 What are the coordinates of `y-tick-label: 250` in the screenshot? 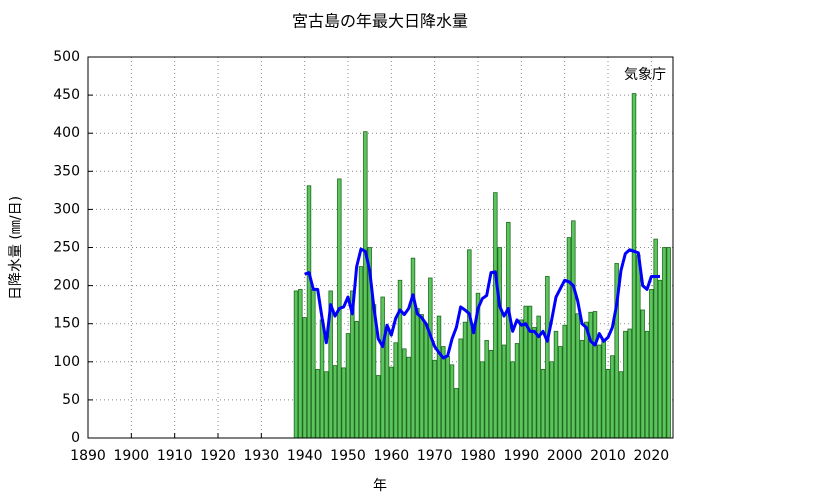 It's located at (66, 248).